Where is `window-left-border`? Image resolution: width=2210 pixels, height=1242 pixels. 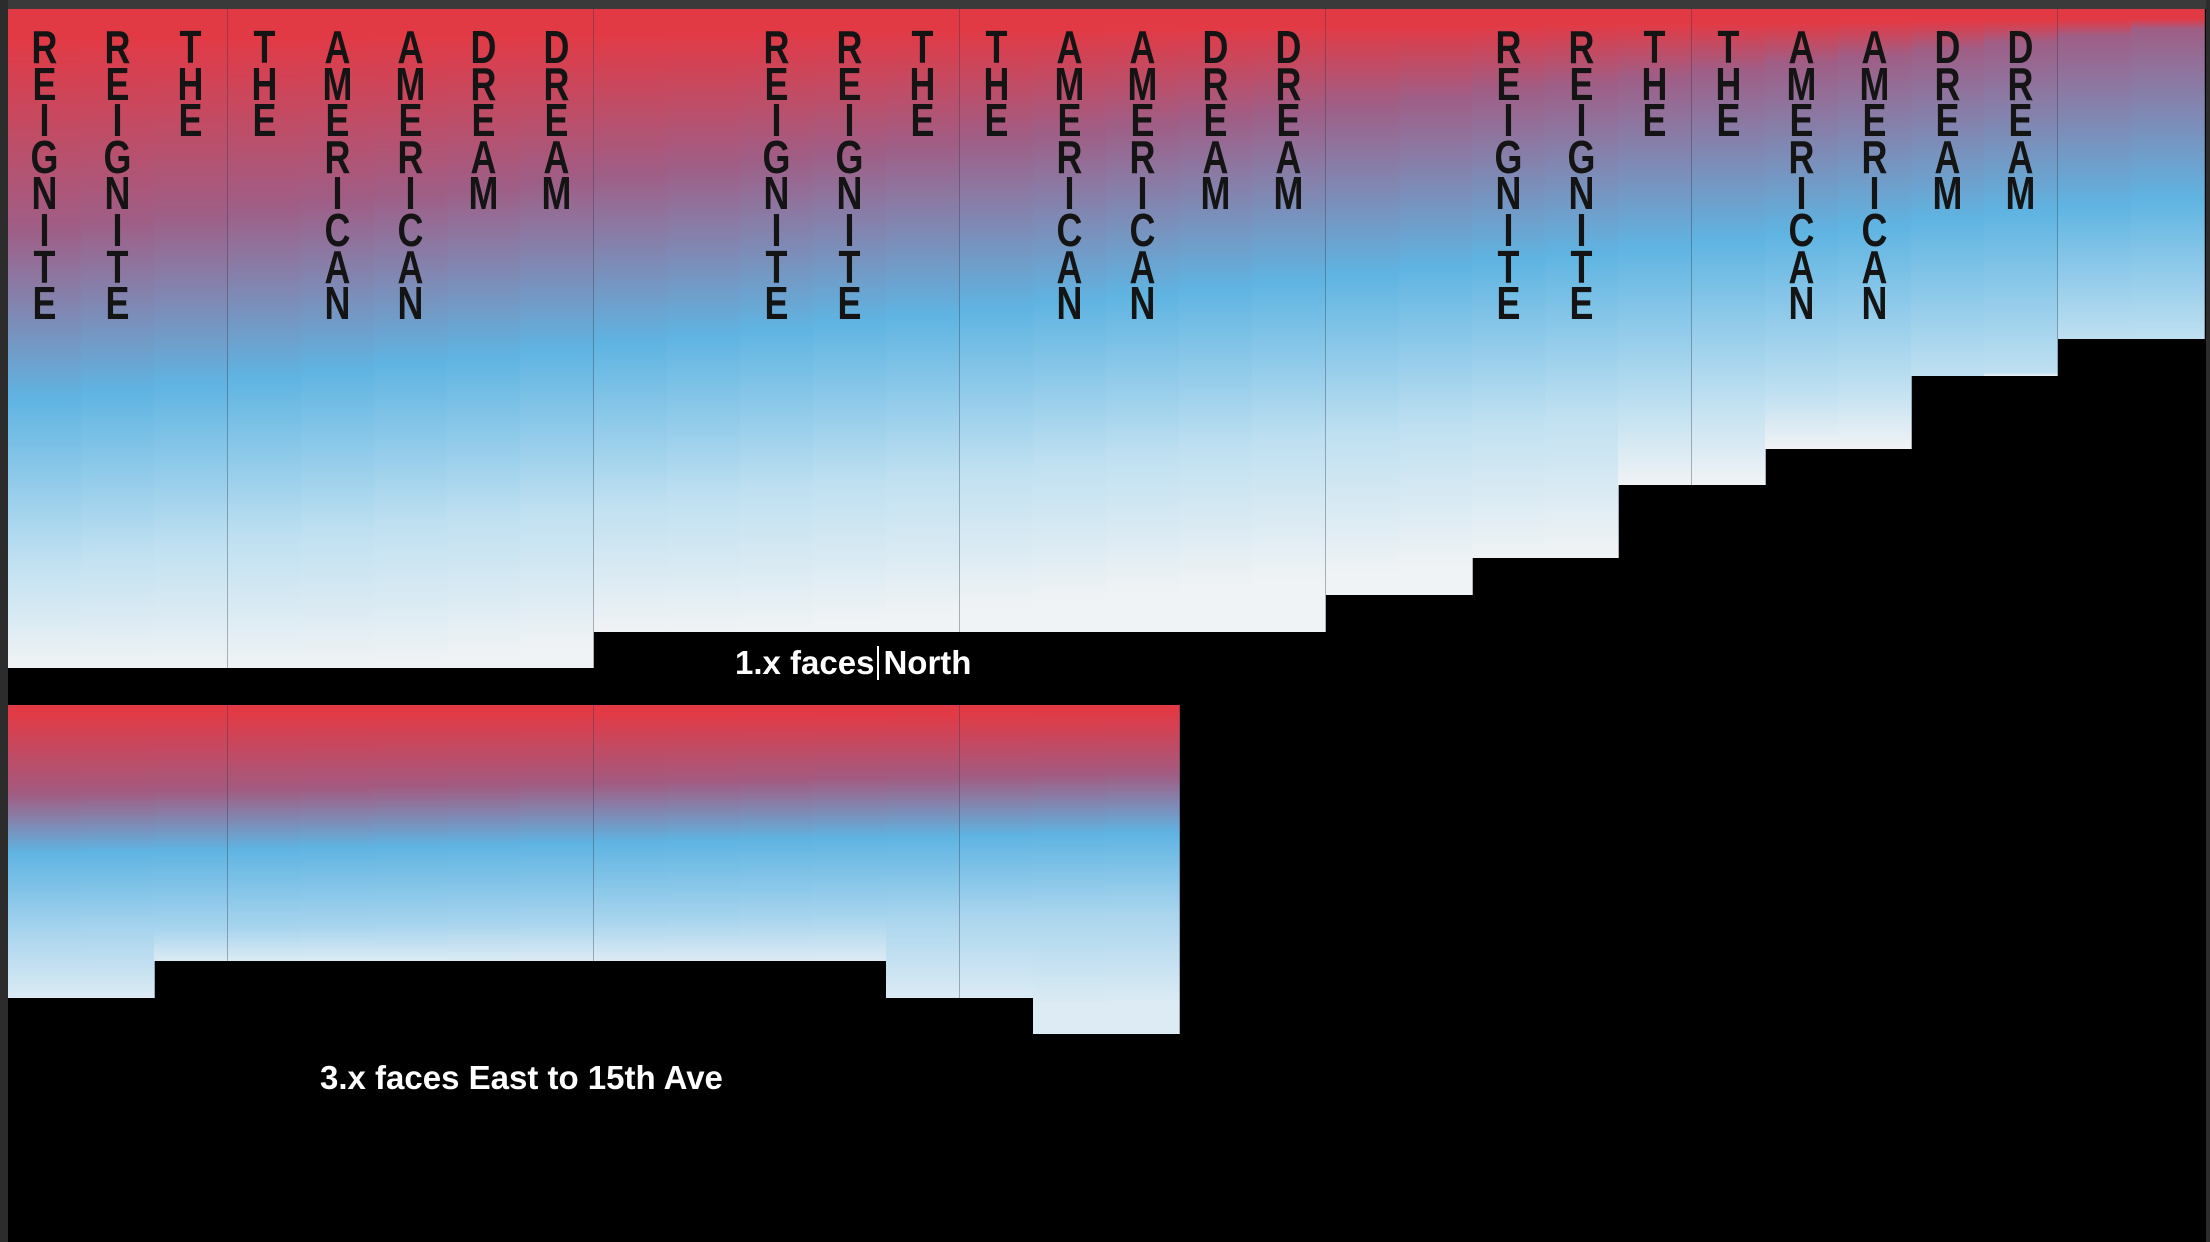 window-left-border is located at coordinates (4, 621).